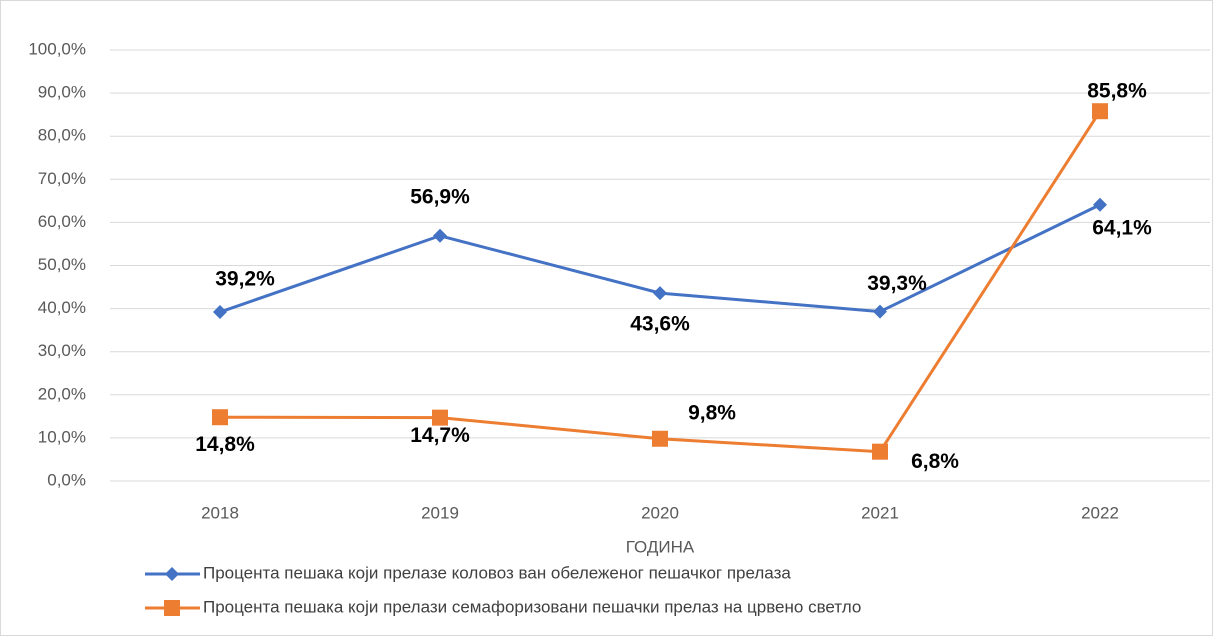  Describe the element at coordinates (880, 512) in the screenshot. I see `x-tick-label: 2021` at that location.